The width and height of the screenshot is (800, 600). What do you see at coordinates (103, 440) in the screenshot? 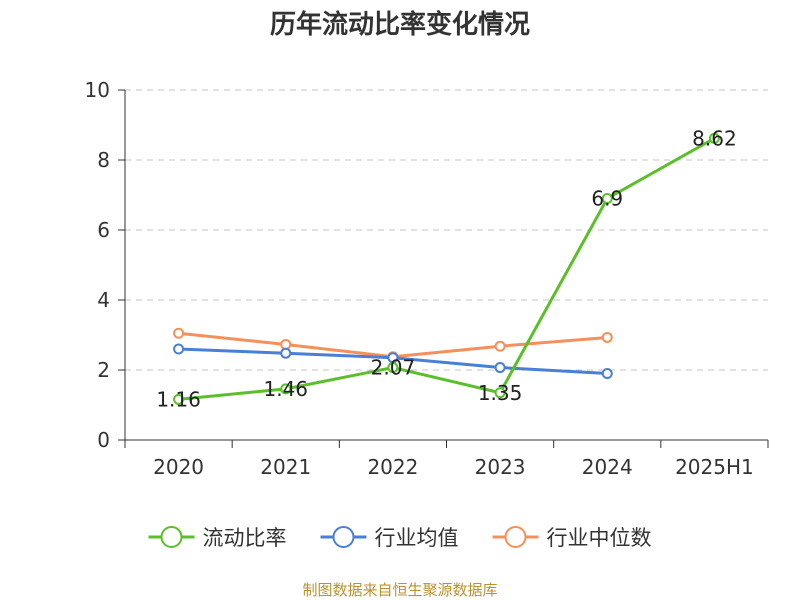
I see `y-tick-label: 0` at bounding box center [103, 440].